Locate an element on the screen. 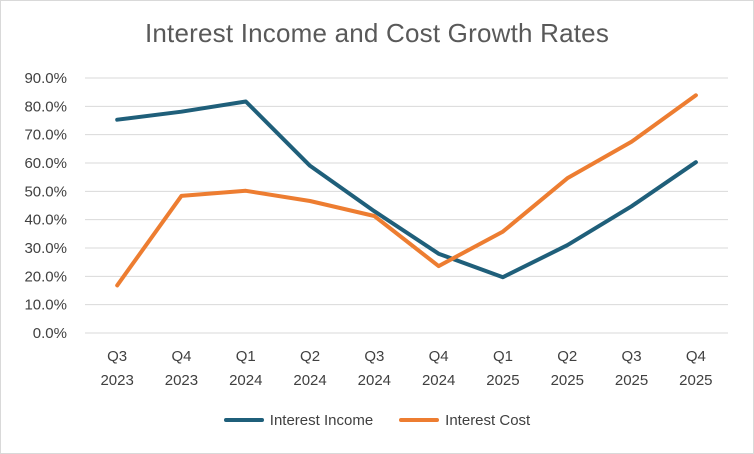  y-tick-label: 60.0% is located at coordinates (45, 163).